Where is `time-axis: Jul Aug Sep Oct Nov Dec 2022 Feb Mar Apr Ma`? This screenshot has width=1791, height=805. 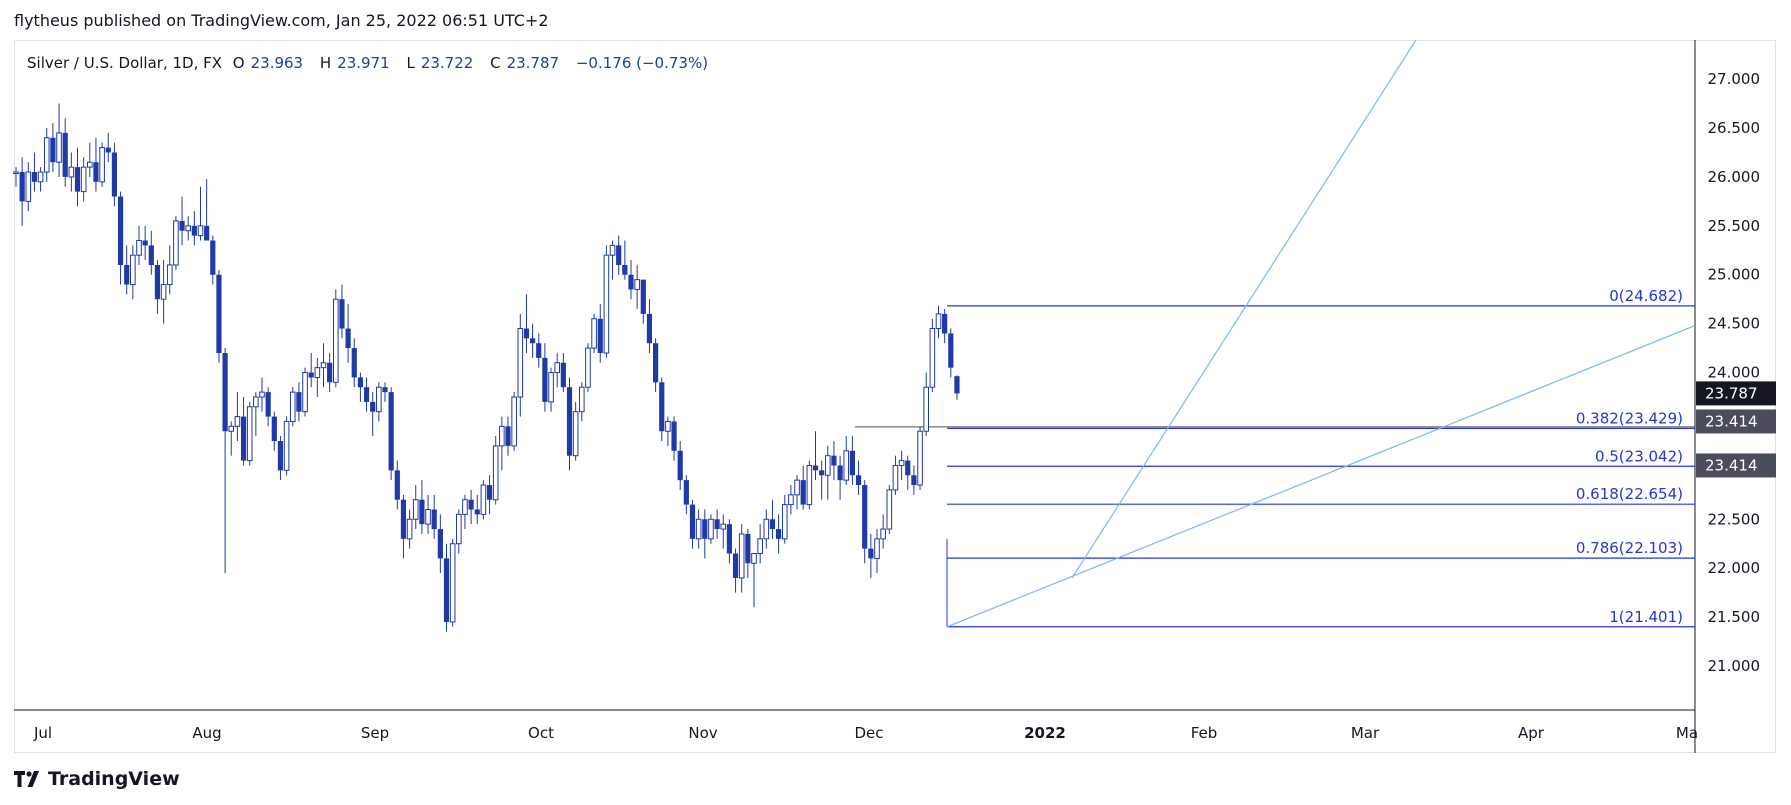 time-axis: Jul Aug Sep Oct Nov Dec 2022 Feb Mar Apr Ma is located at coordinates (865, 733).